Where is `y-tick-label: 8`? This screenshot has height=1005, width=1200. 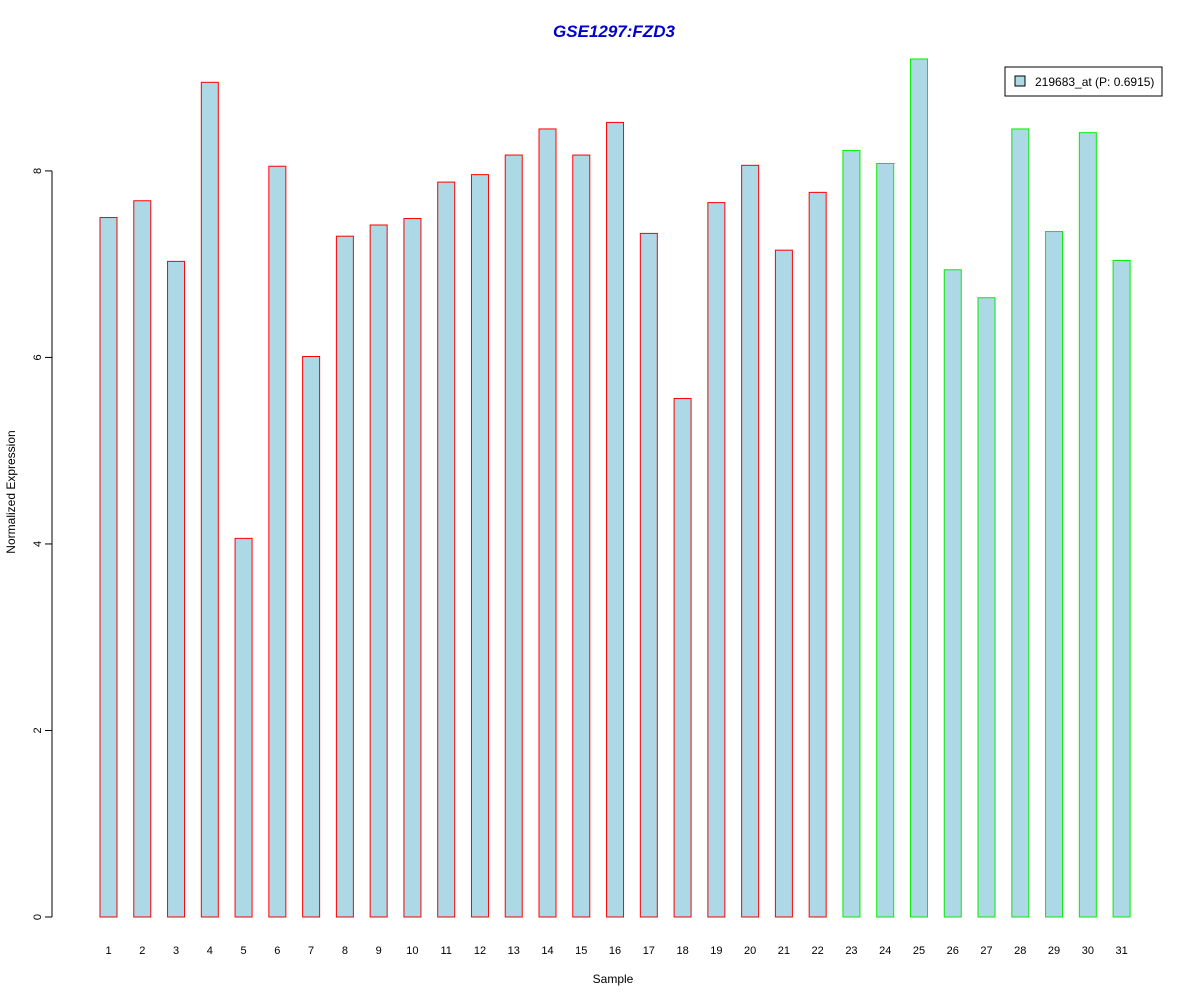 y-tick-label: 8 is located at coordinates (38, 171).